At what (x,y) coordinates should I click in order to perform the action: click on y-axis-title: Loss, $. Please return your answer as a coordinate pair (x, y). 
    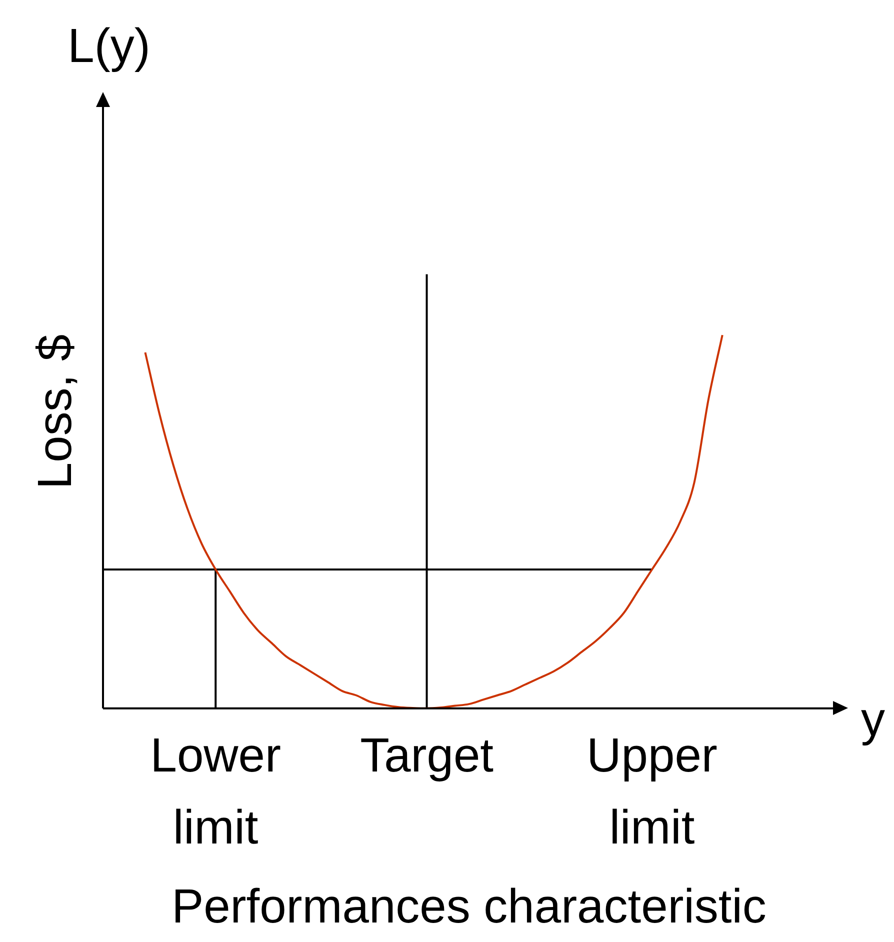
    Looking at the image, I should click on (55, 412).